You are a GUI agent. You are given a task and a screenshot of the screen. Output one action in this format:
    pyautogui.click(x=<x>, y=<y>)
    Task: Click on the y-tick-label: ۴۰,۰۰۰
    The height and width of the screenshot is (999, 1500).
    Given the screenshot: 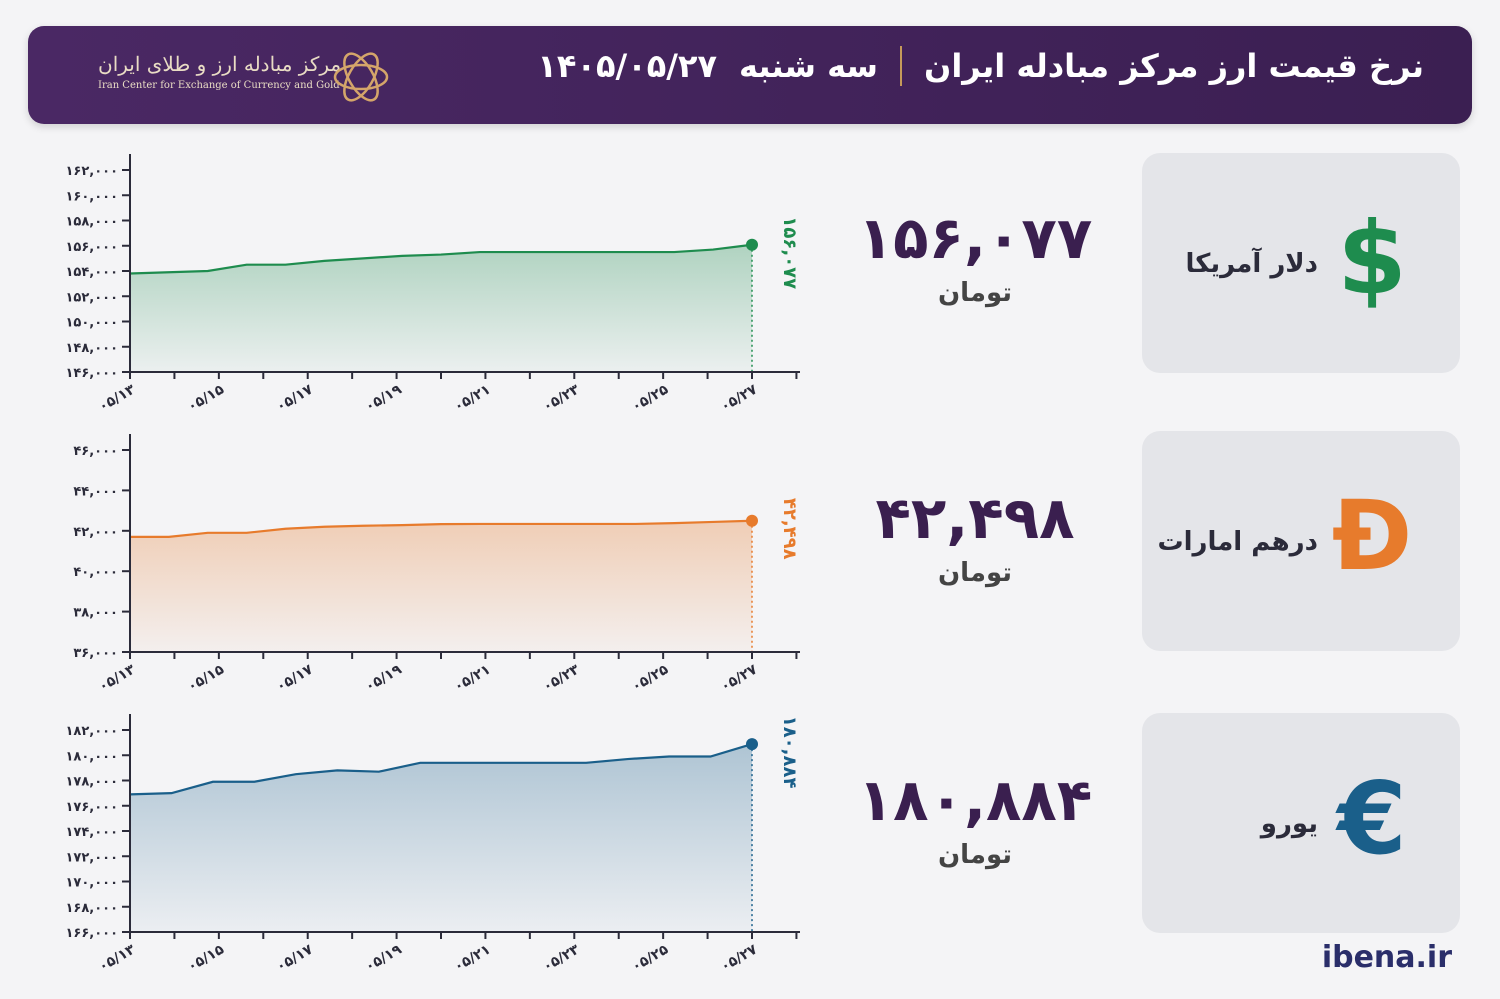 What is the action you would take?
    pyautogui.click(x=95, y=572)
    